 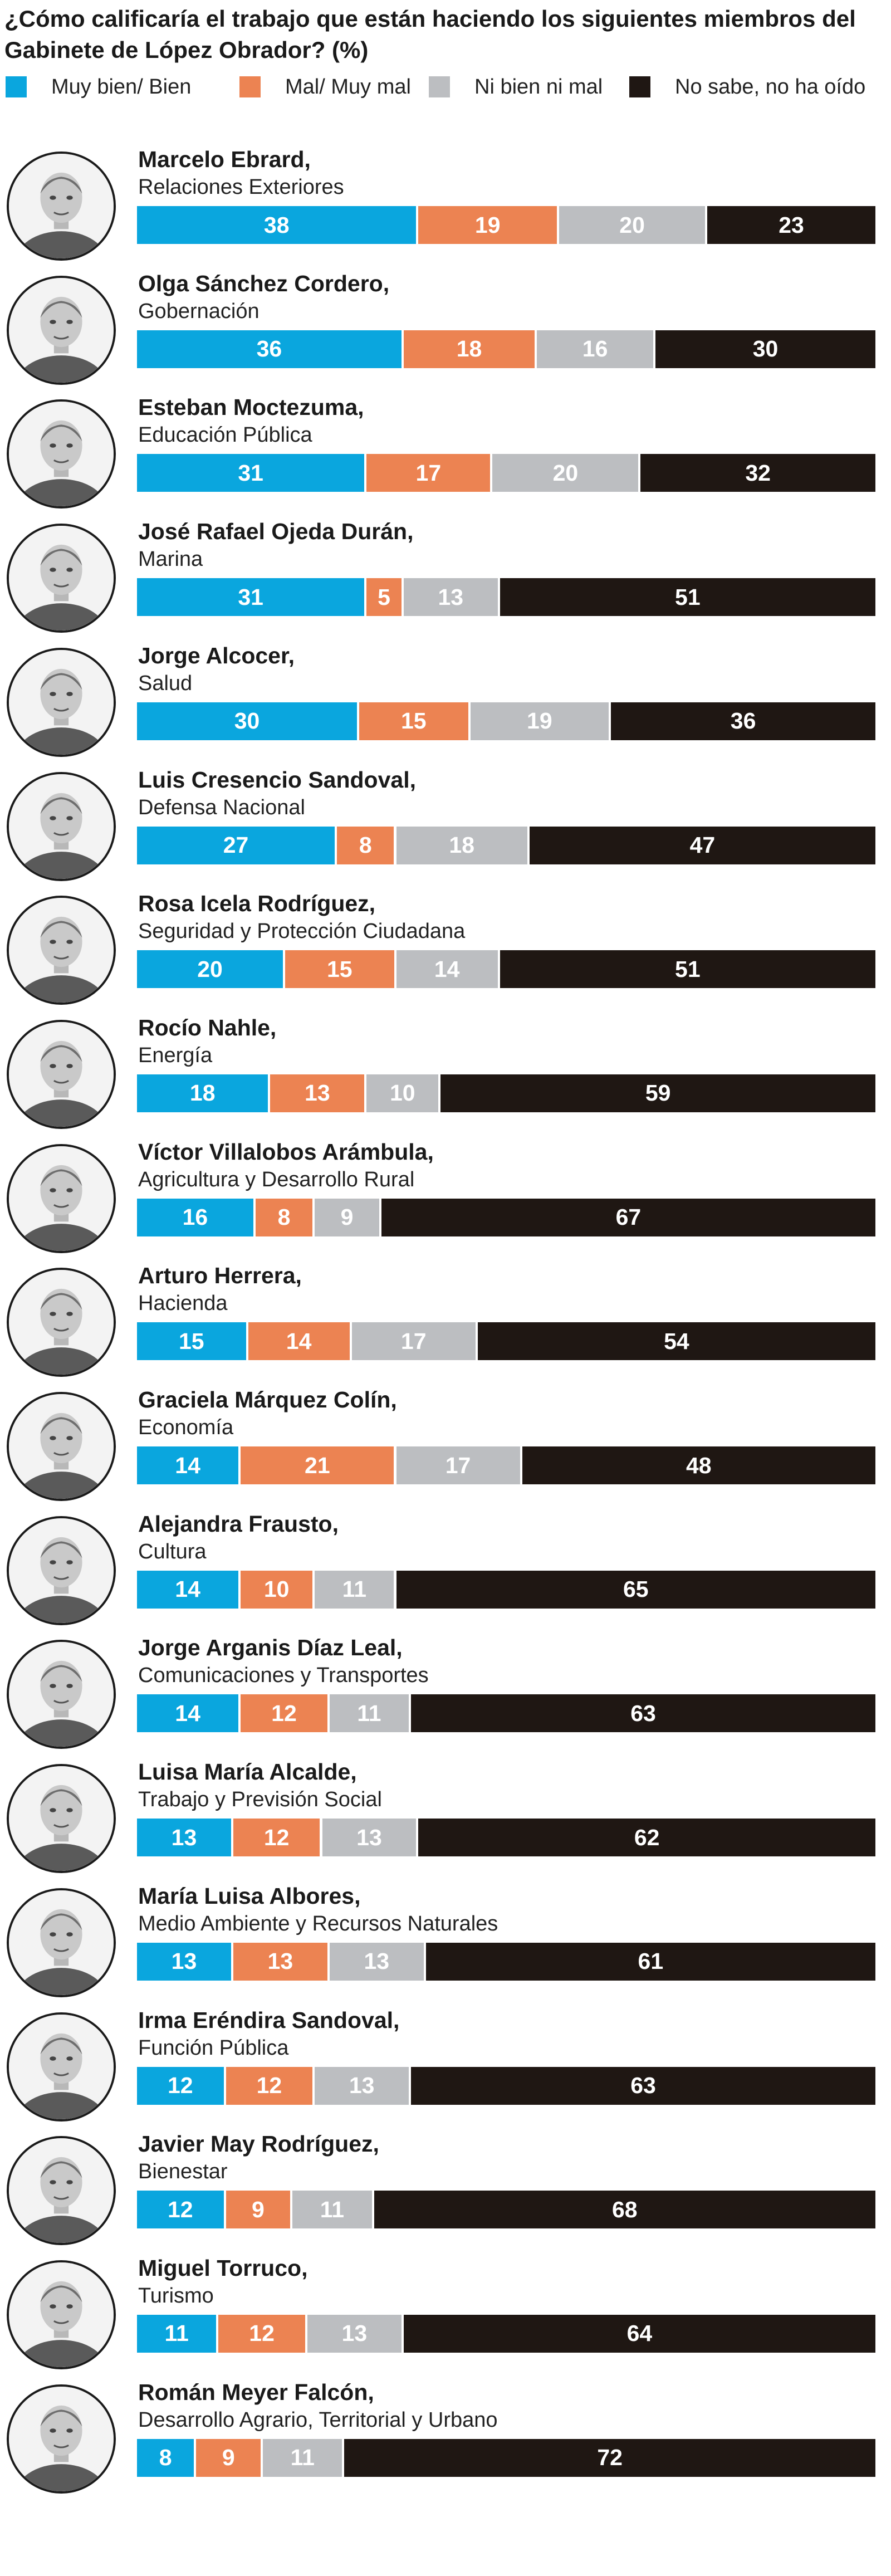 What do you see at coordinates (176, 1055) in the screenshot?
I see `member-ministry: Energía` at bounding box center [176, 1055].